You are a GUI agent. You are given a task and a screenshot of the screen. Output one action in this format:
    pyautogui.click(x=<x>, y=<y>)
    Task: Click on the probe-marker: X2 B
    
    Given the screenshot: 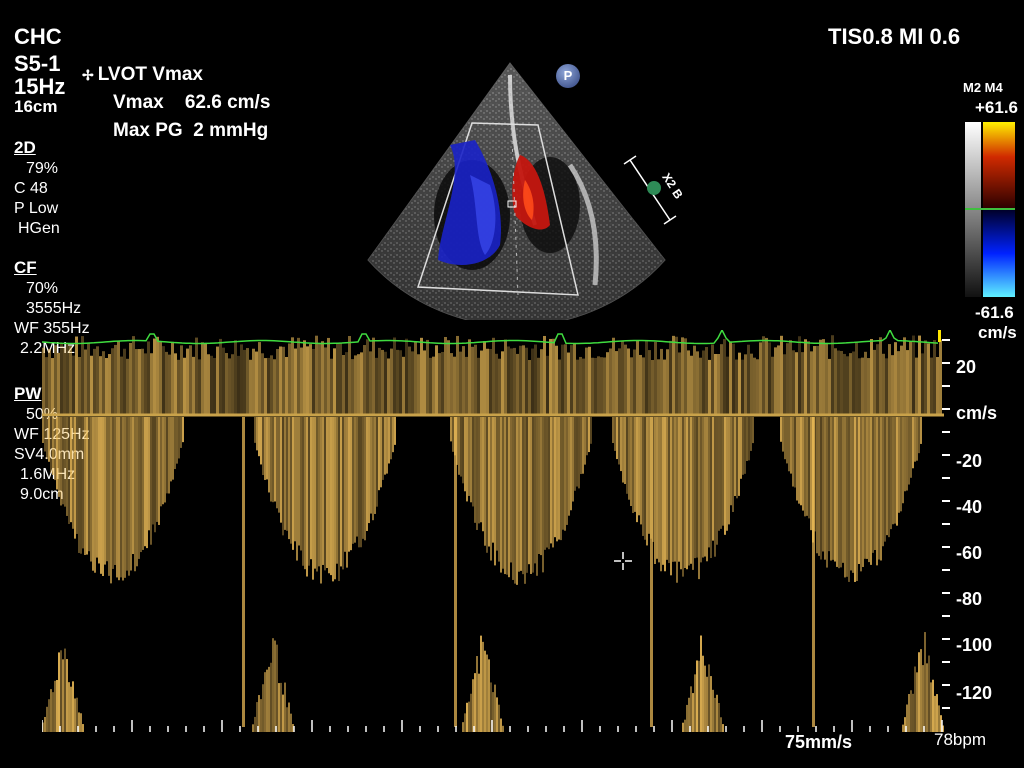 What is the action you would take?
    pyautogui.click(x=654, y=190)
    